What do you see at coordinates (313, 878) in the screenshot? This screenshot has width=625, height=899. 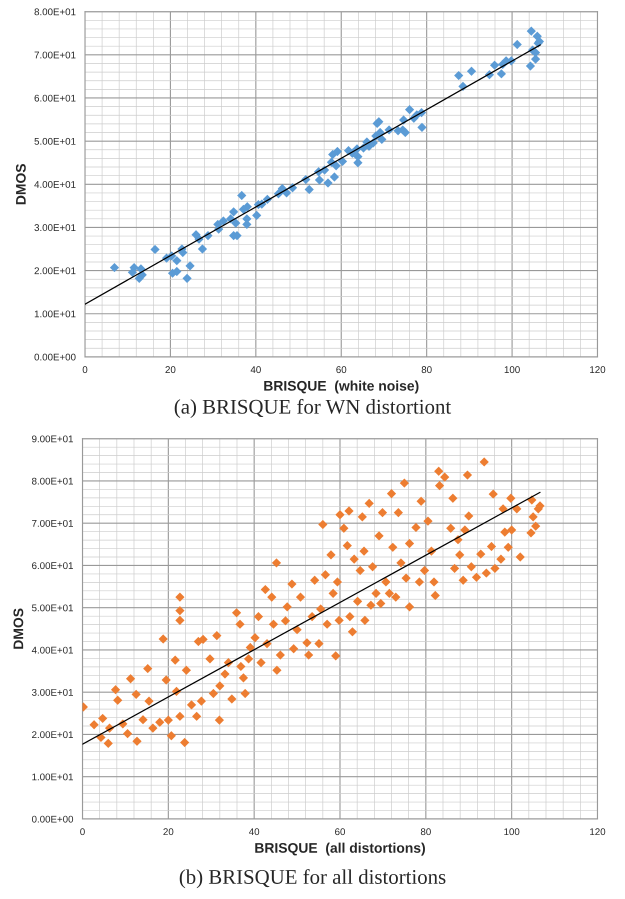 I see `text: (b) BRISQUE for all distortions` at bounding box center [313, 878].